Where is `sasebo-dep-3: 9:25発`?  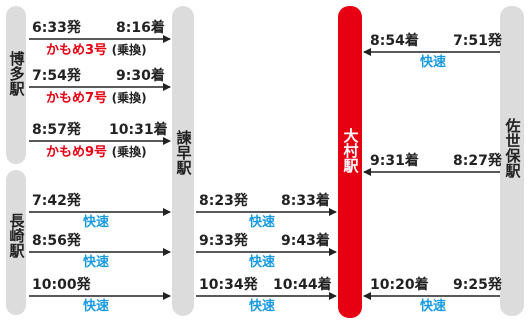
sasebo-dep-3: 9:25発 is located at coordinates (477, 285).